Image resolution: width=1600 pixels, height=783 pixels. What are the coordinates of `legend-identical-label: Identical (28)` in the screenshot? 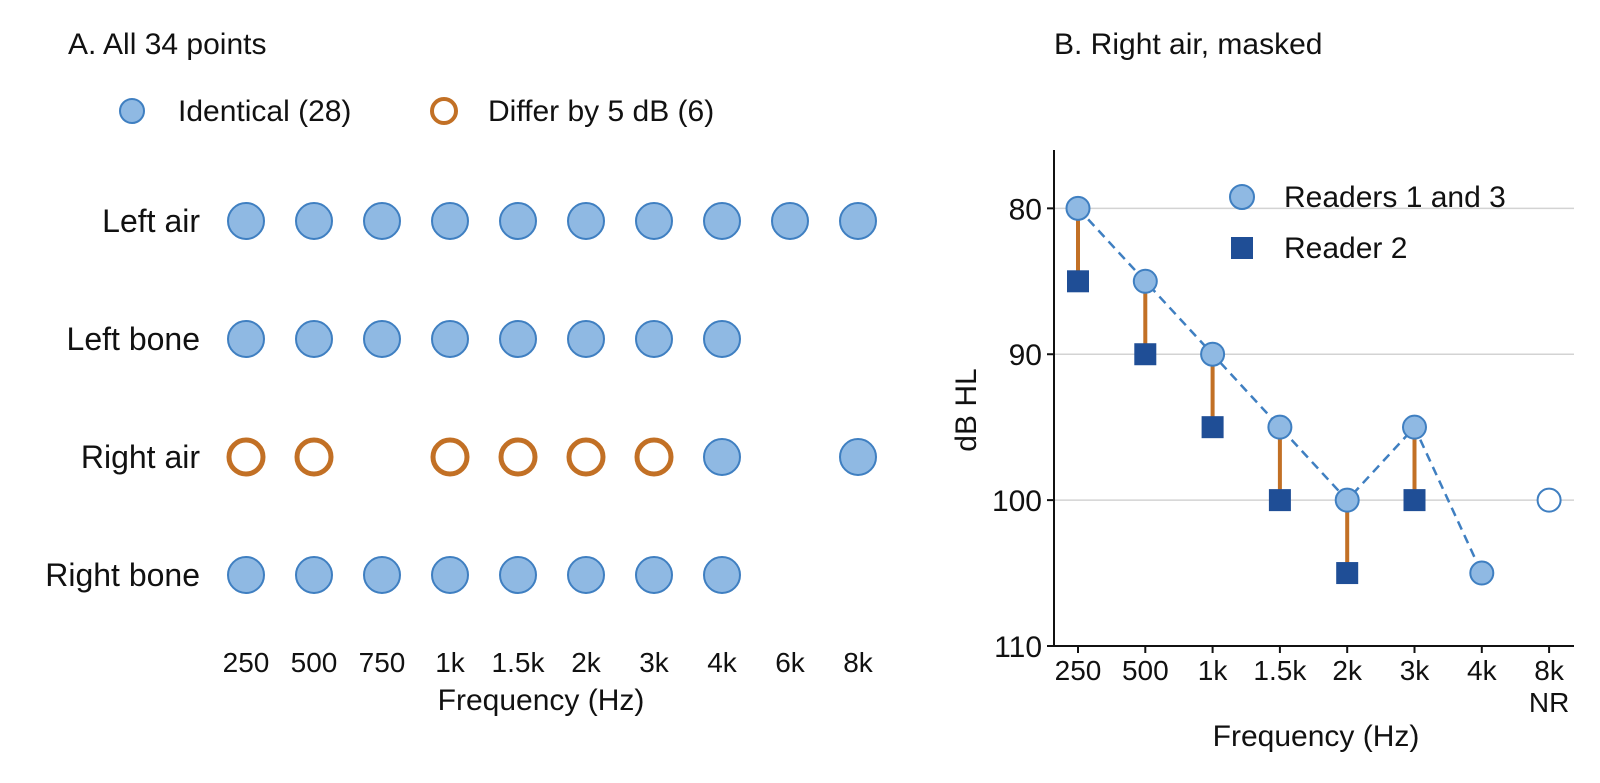 It's located at (264, 111).